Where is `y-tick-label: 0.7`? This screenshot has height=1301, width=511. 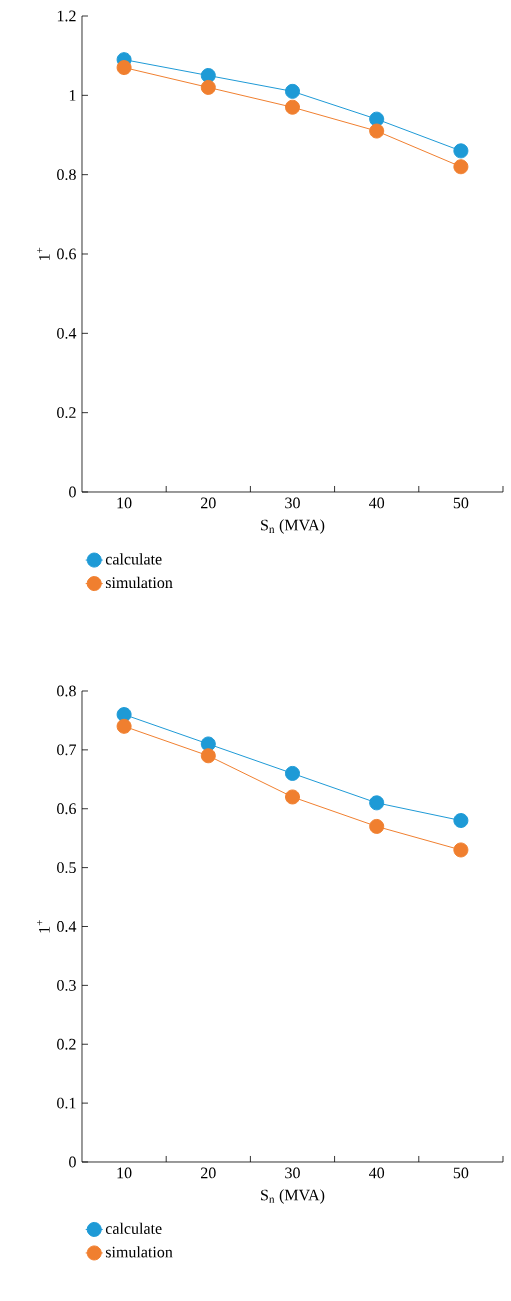 y-tick-label: 0.7 is located at coordinates (67, 750).